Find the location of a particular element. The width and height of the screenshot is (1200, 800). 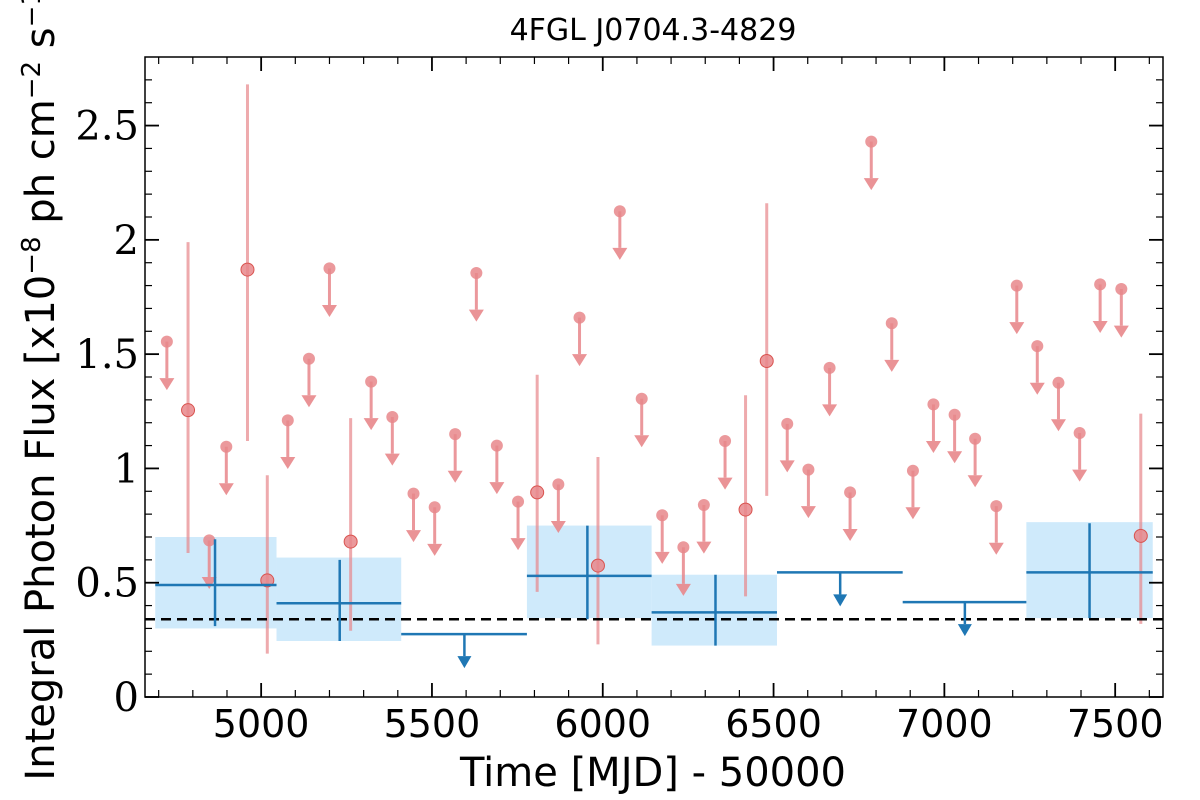

y-axis-label: Integral Photon Flux [x10−8 ph cm−2 s−1] is located at coordinates (40, 390).